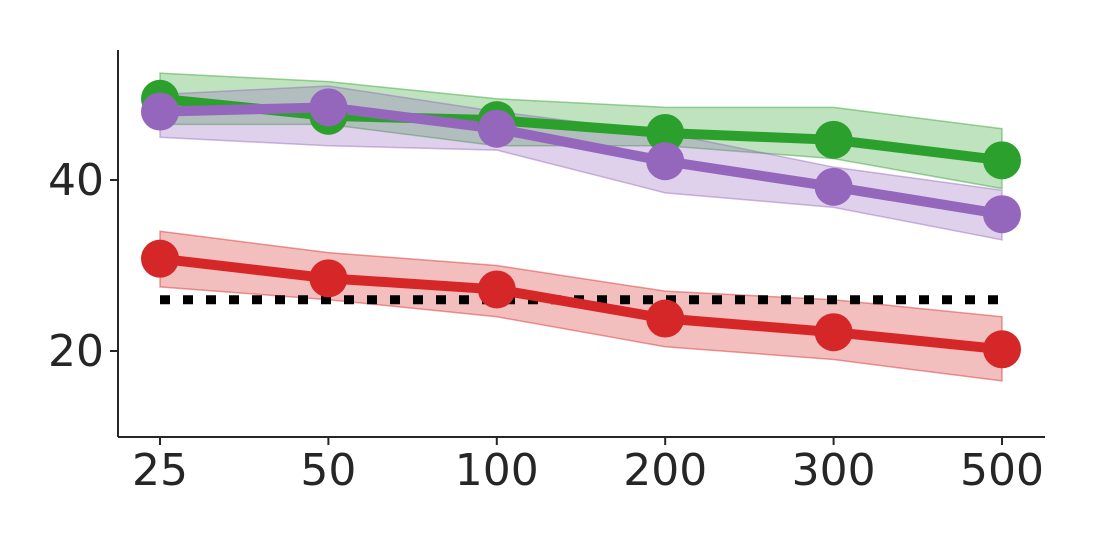  Describe the element at coordinates (76, 180) in the screenshot. I see `y-tick-label: 40` at that location.